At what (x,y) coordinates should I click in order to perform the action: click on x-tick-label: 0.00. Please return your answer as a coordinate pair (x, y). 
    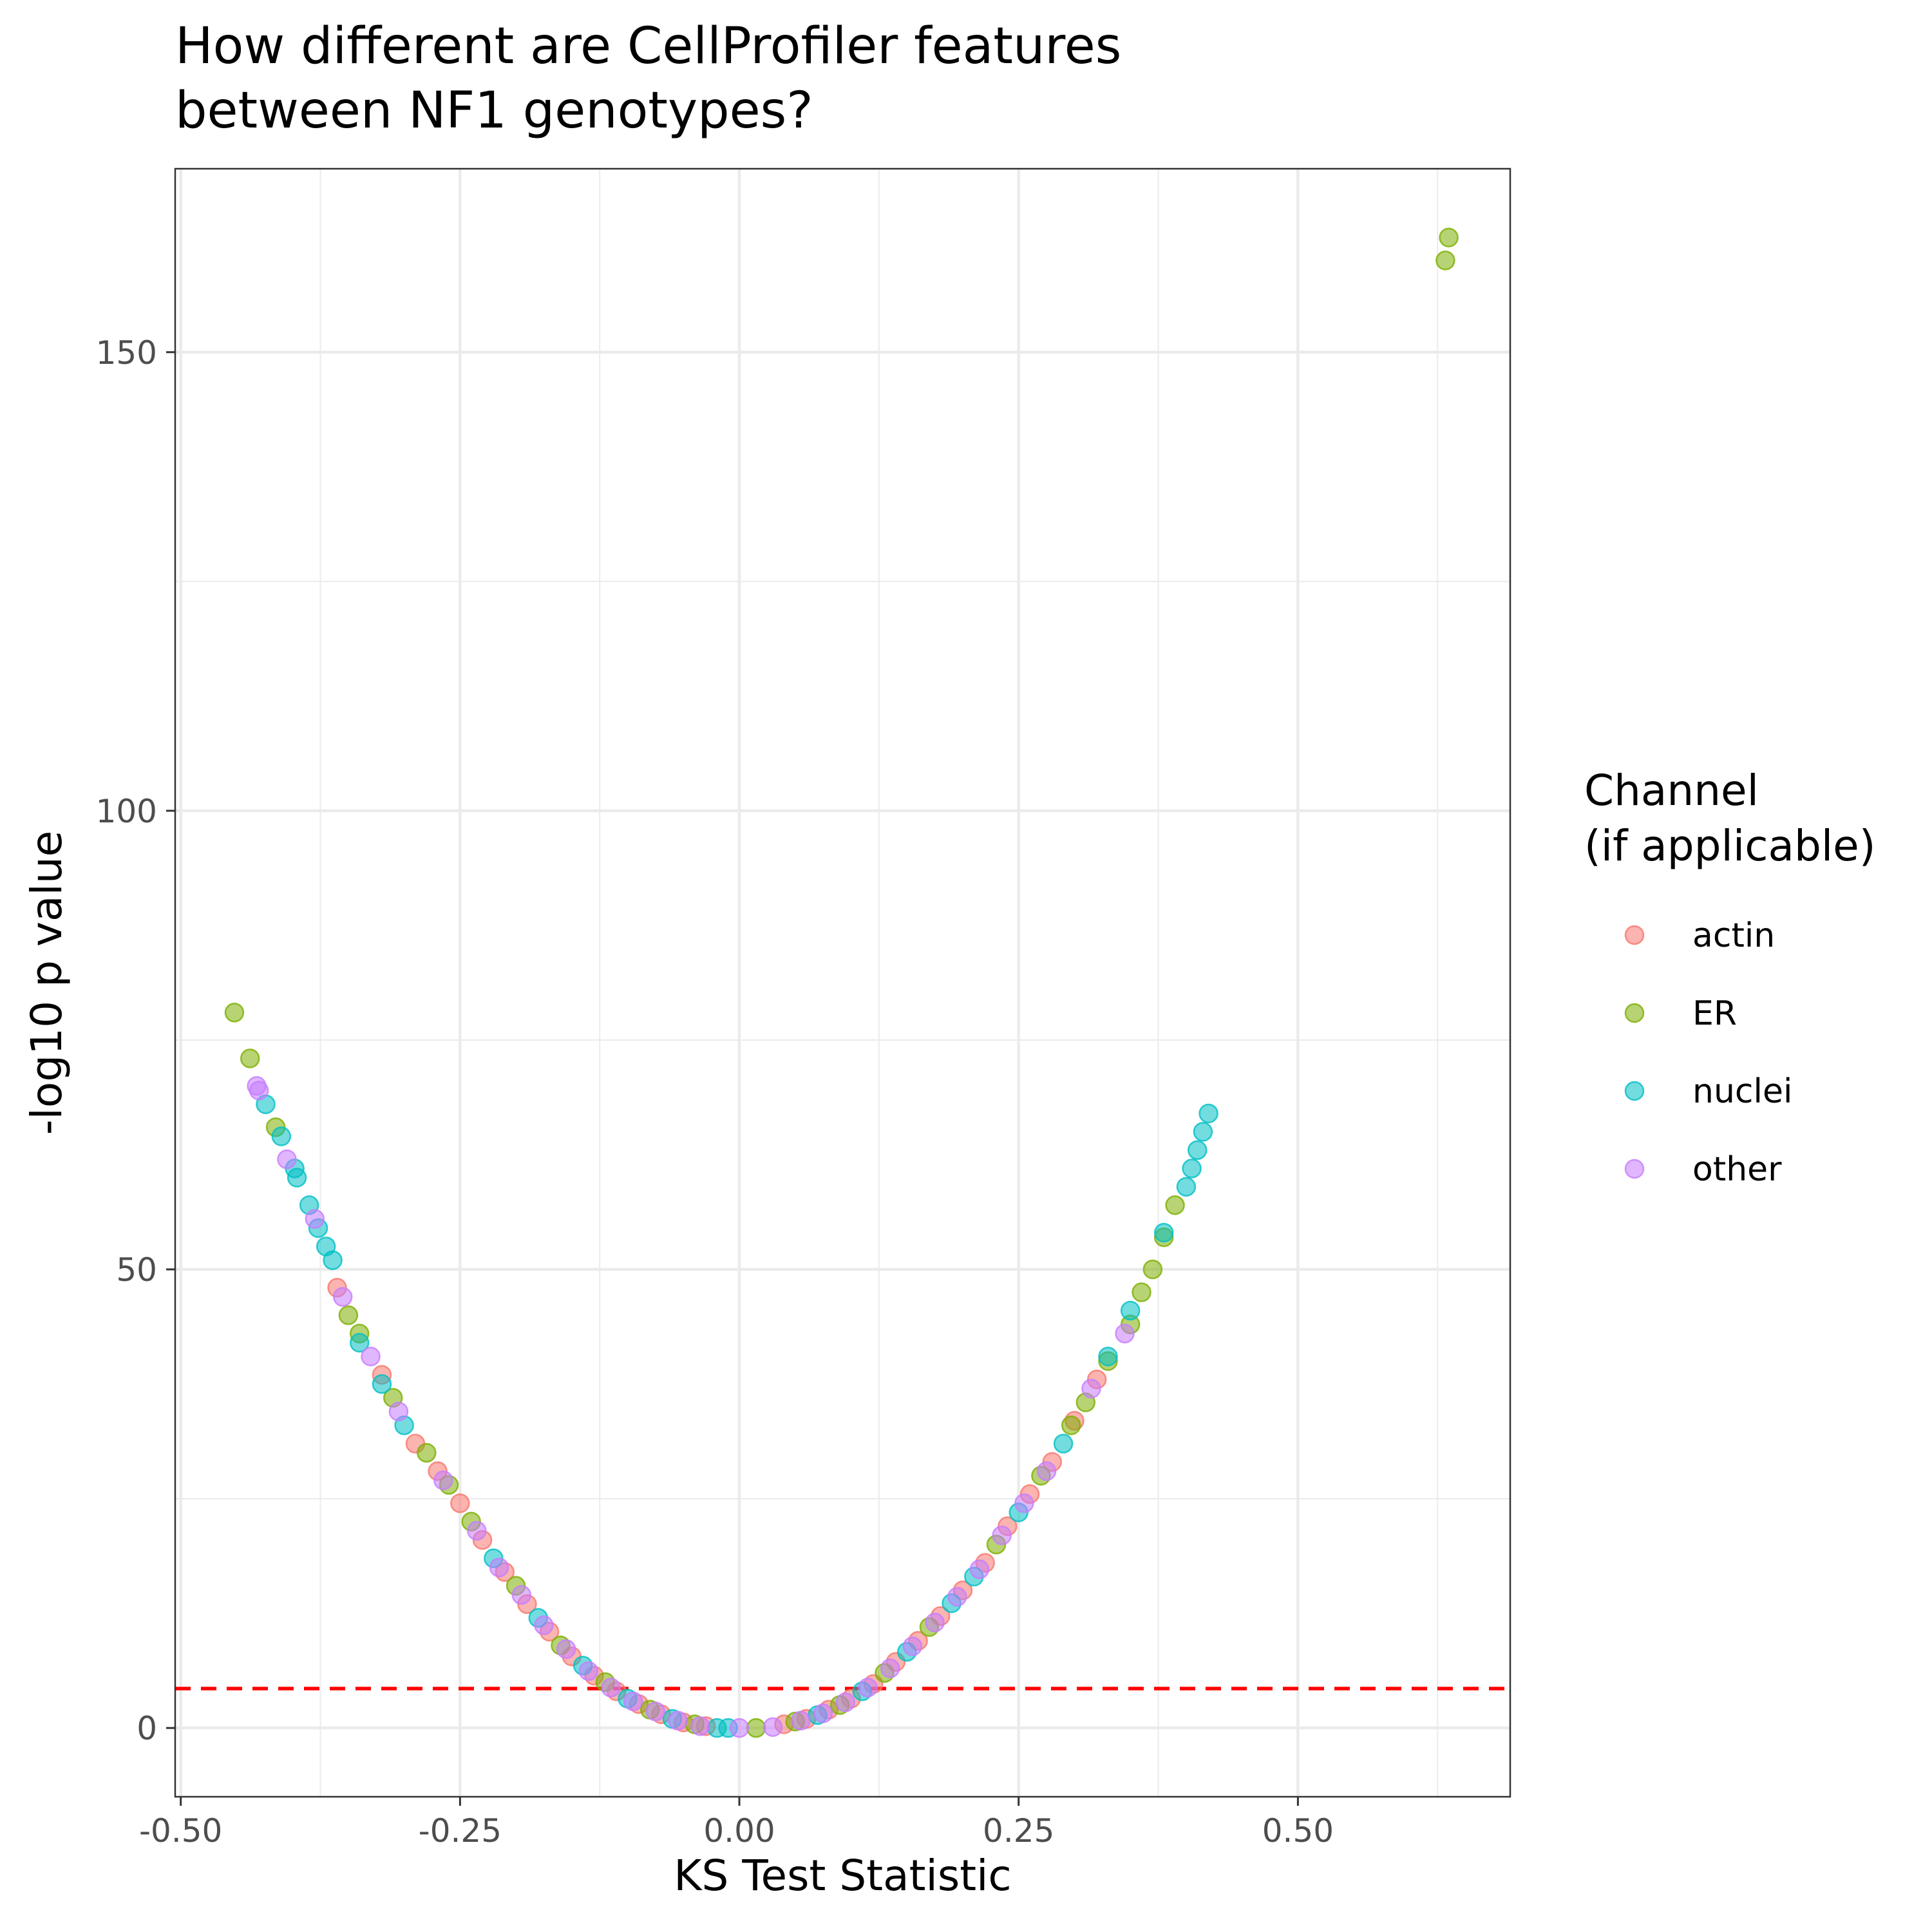
    Looking at the image, I should click on (739, 1831).